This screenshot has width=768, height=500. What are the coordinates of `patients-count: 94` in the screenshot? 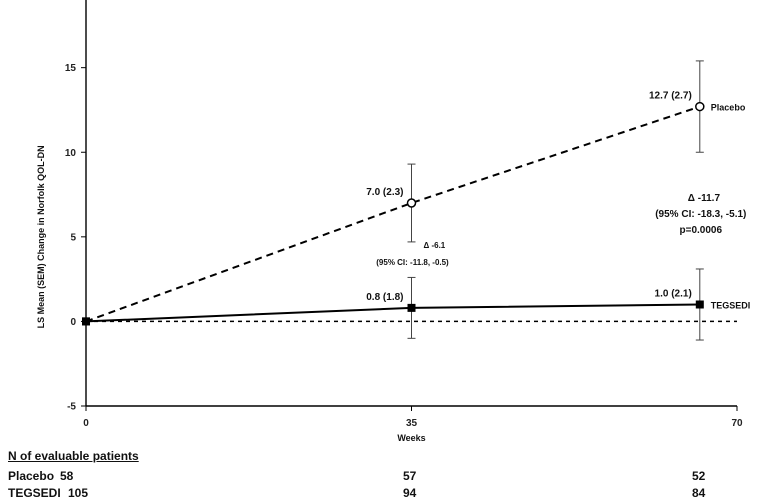 It's located at (410, 493).